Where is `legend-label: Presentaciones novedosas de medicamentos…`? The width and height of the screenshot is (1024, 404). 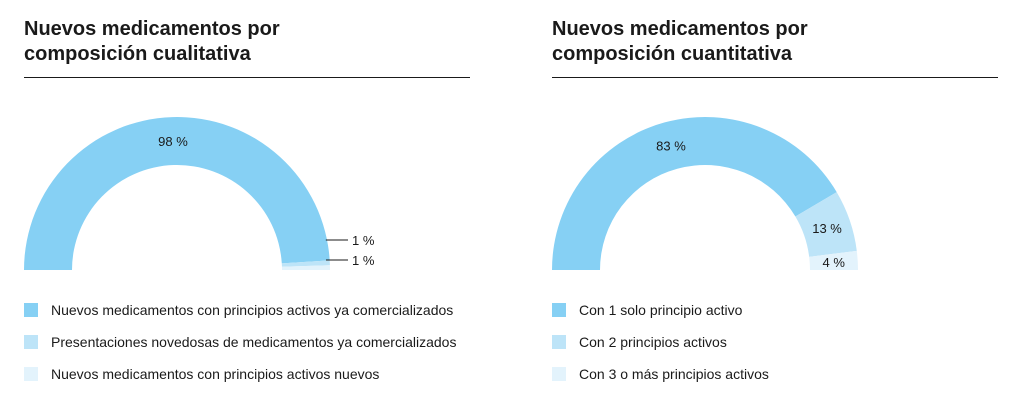 legend-label: Presentaciones novedosas de medicamentos… is located at coordinates (254, 342).